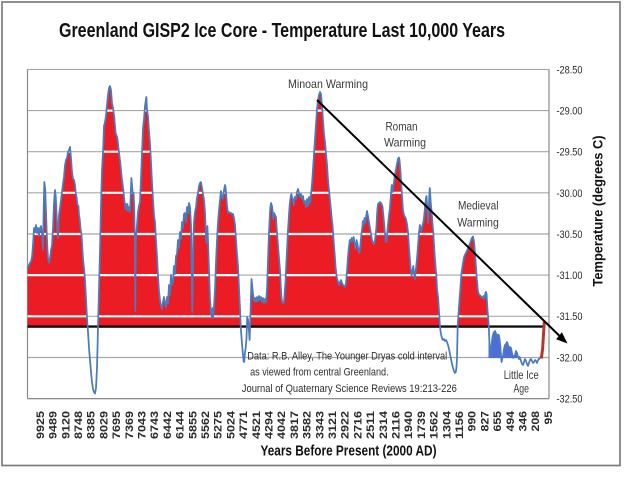 The width and height of the screenshot is (624, 498). I want to click on svg-text: 5562, so click(206, 425).